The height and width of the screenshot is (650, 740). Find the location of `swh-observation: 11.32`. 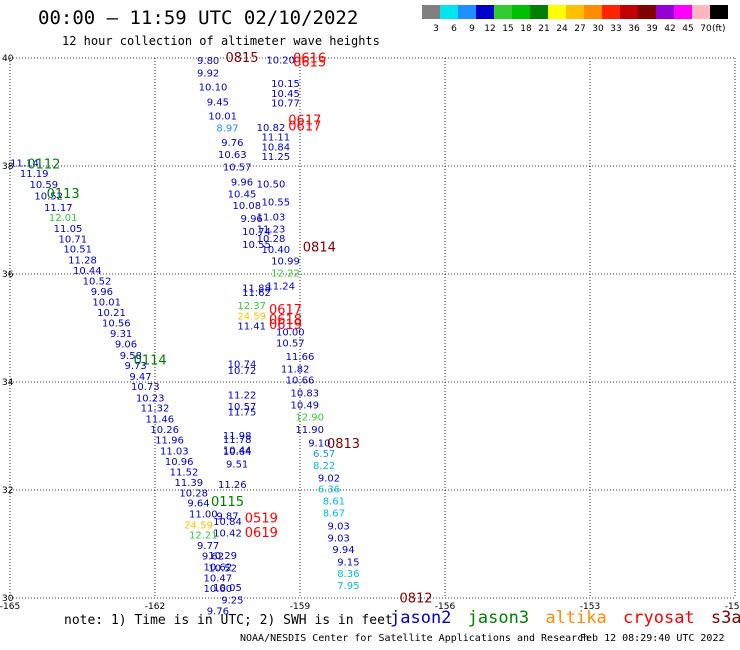

swh-observation: 11.32 is located at coordinates (155, 409).